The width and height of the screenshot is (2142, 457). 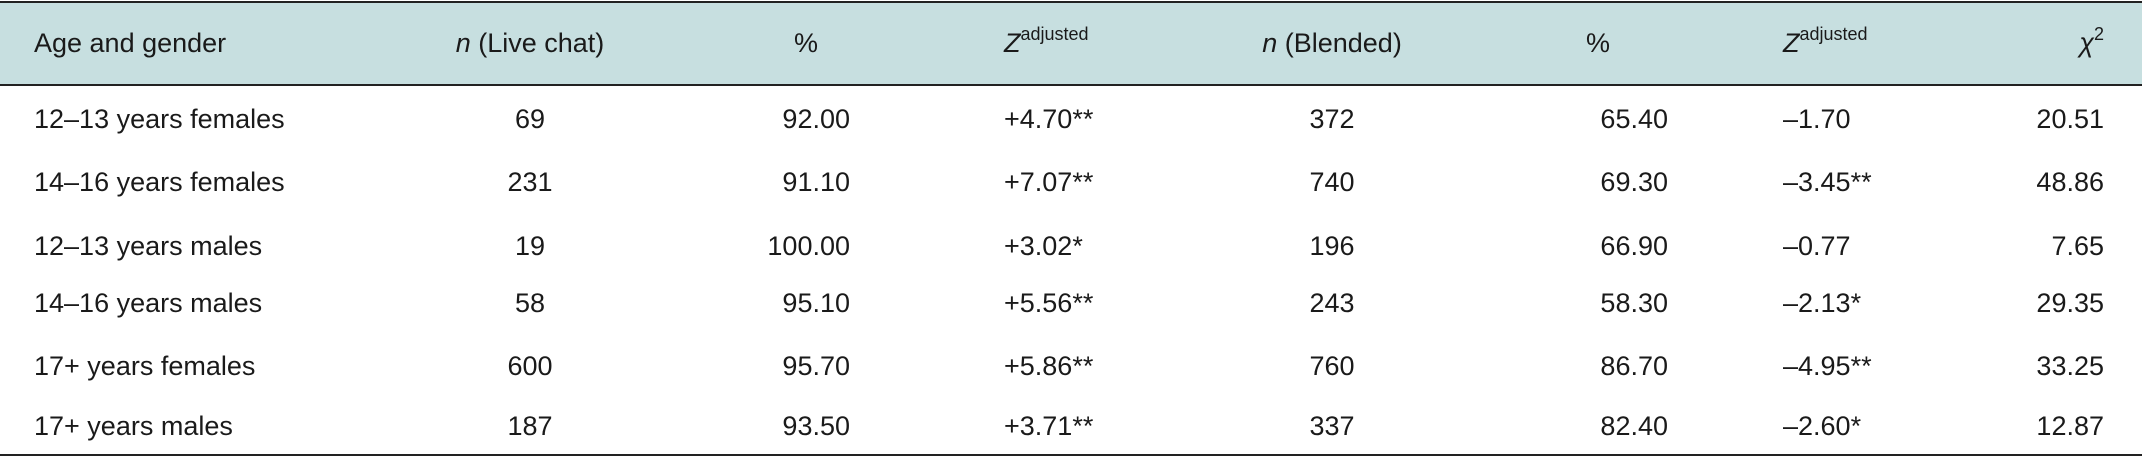 I want to click on table-cell: +4.70**, so click(x=1049, y=119).